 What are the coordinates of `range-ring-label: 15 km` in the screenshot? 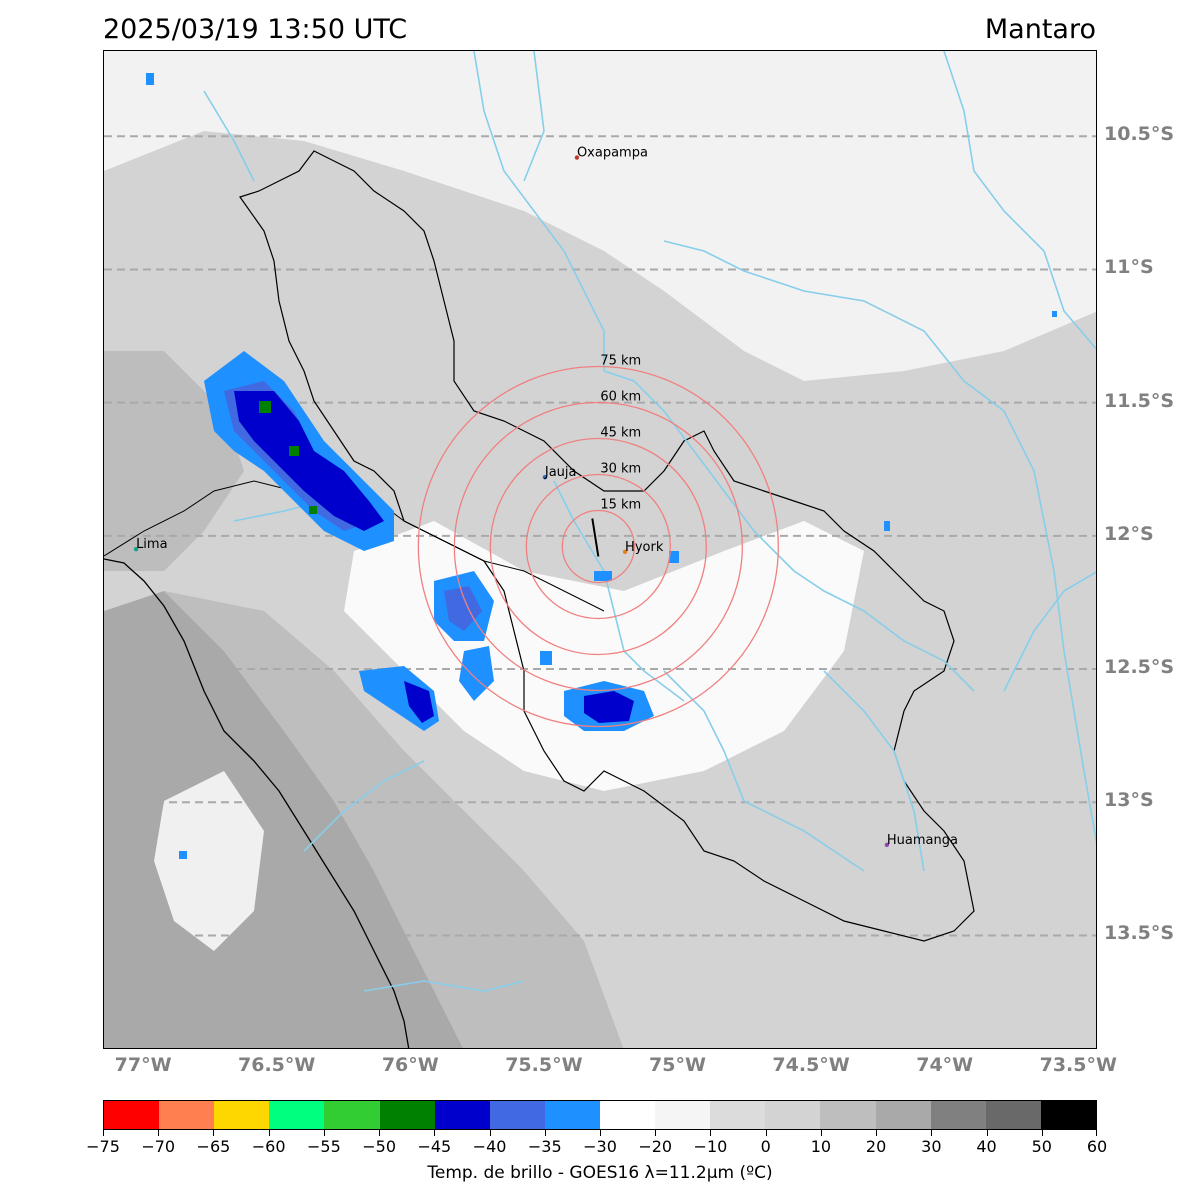 It's located at (620, 505).